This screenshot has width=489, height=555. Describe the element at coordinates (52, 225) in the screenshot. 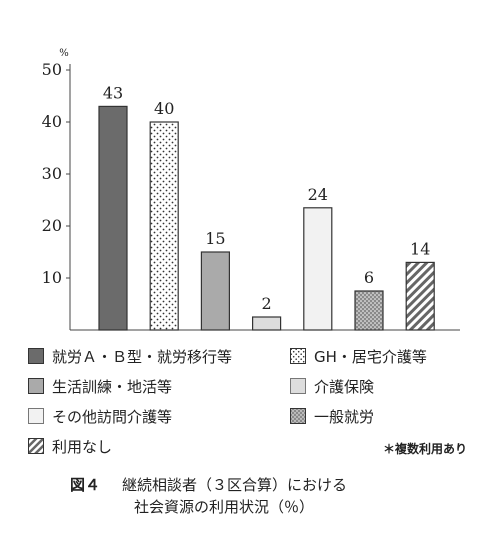

I see `y-tick-label: 20` at that location.